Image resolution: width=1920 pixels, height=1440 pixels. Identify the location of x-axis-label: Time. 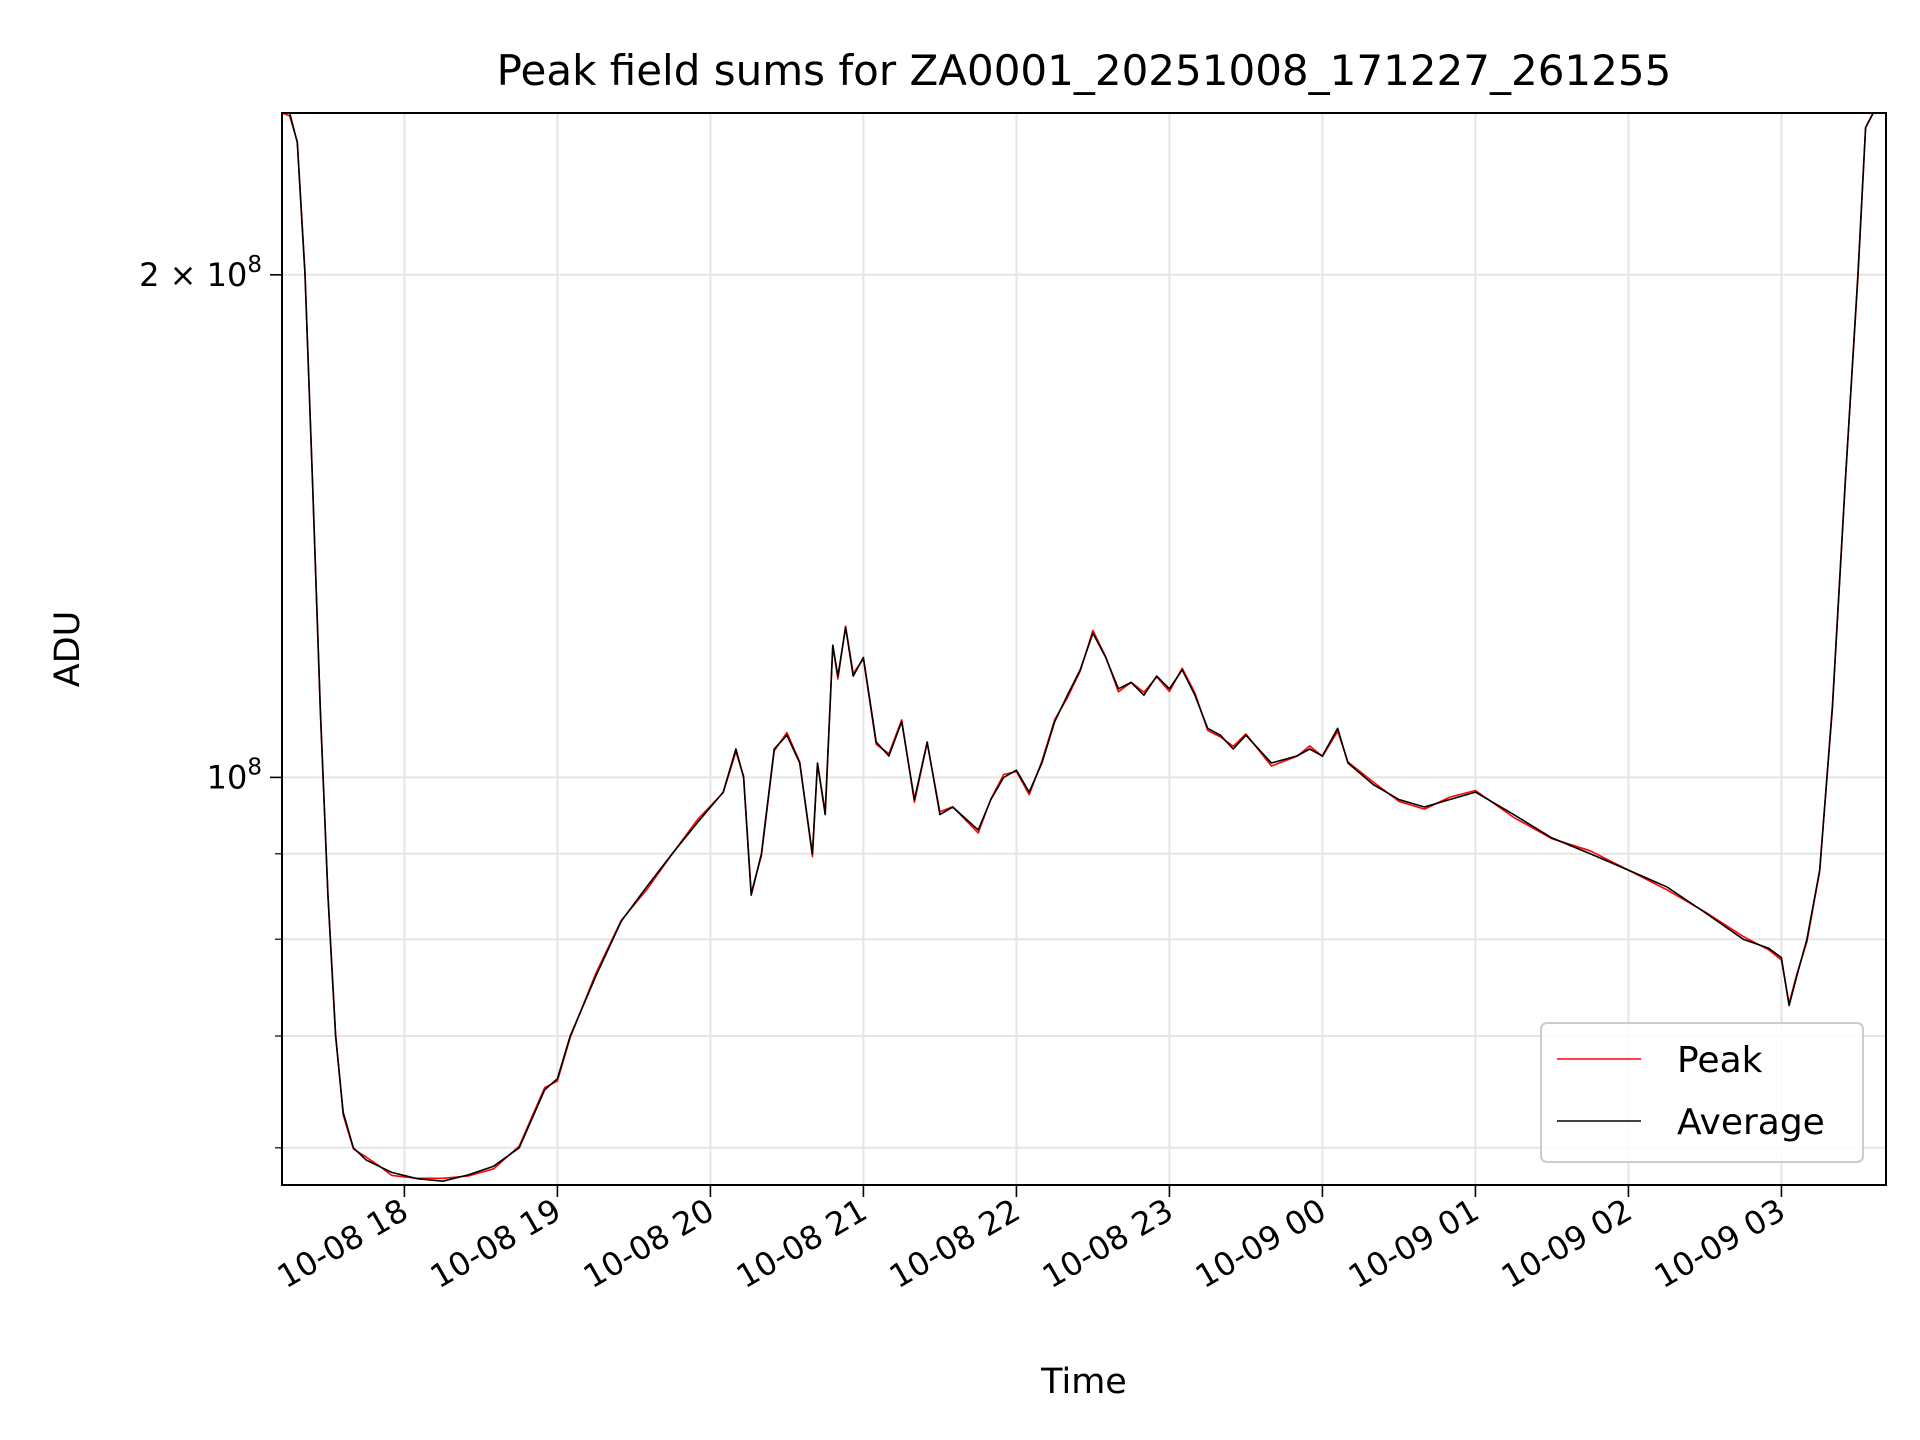
(1083, 1382).